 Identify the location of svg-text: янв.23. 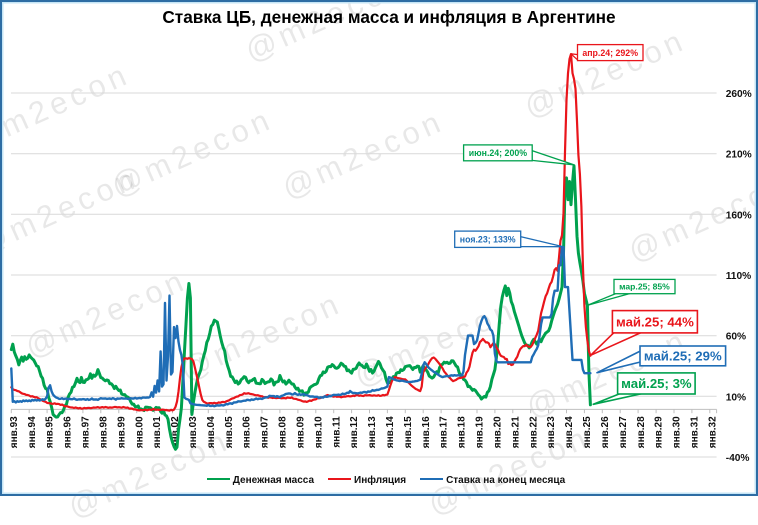
(551, 432).